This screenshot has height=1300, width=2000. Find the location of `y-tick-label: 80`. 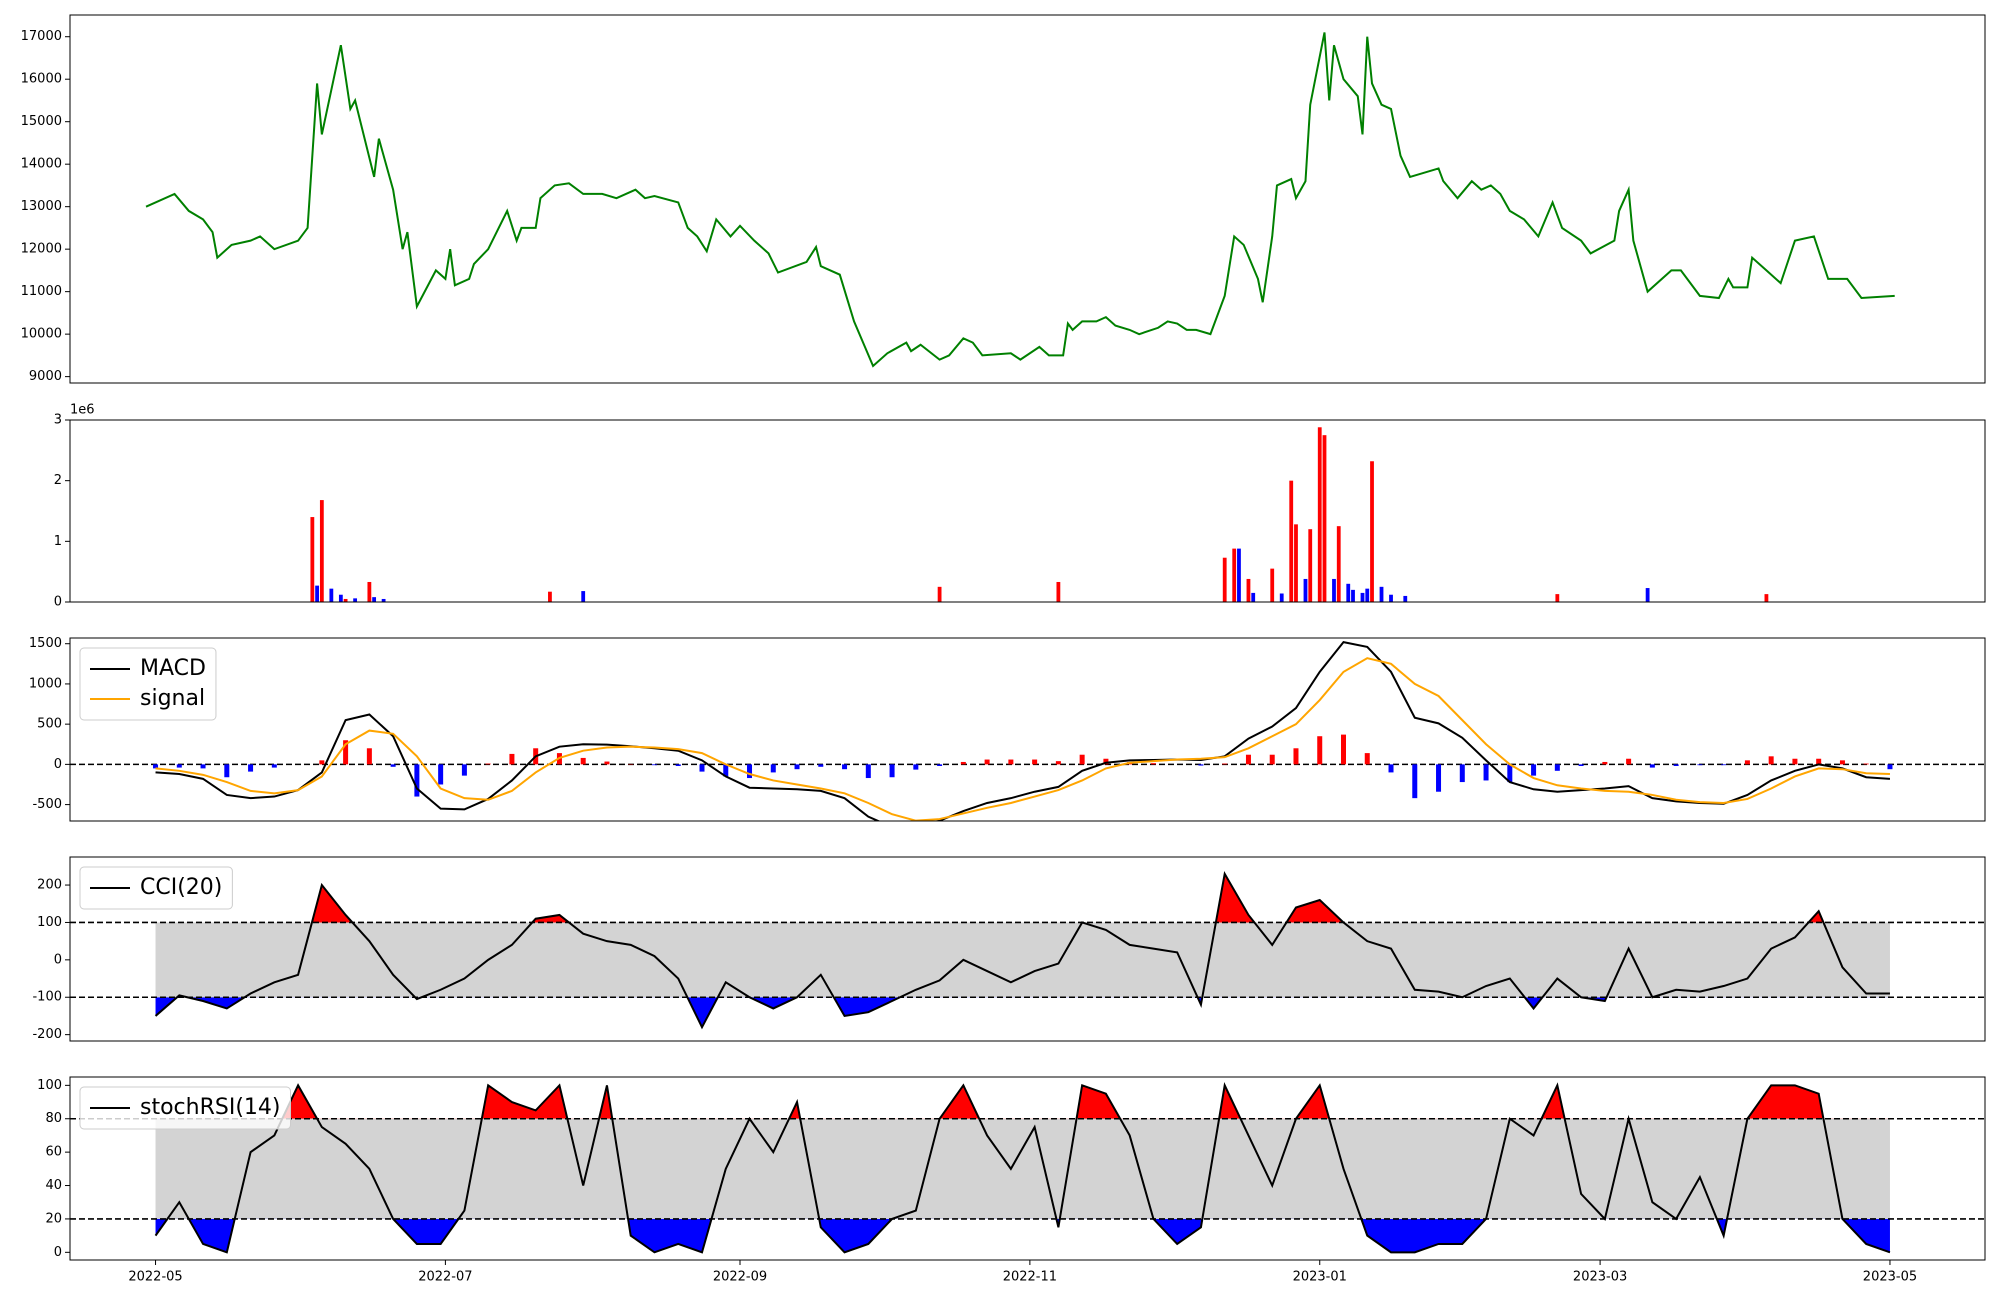

y-tick-label: 80 is located at coordinates (53, 1118).